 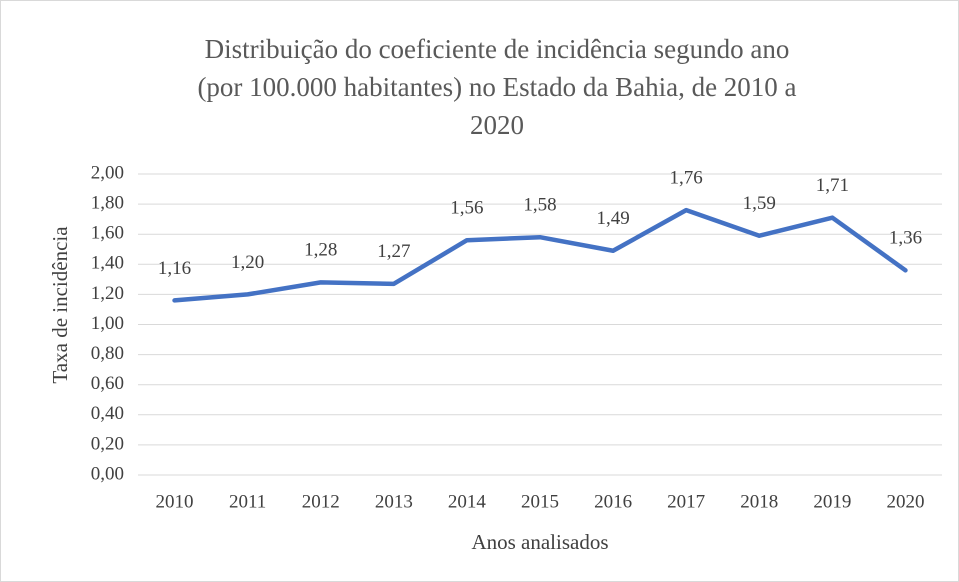 What do you see at coordinates (107, 383) in the screenshot?
I see `y-tick-label: 0,60` at bounding box center [107, 383].